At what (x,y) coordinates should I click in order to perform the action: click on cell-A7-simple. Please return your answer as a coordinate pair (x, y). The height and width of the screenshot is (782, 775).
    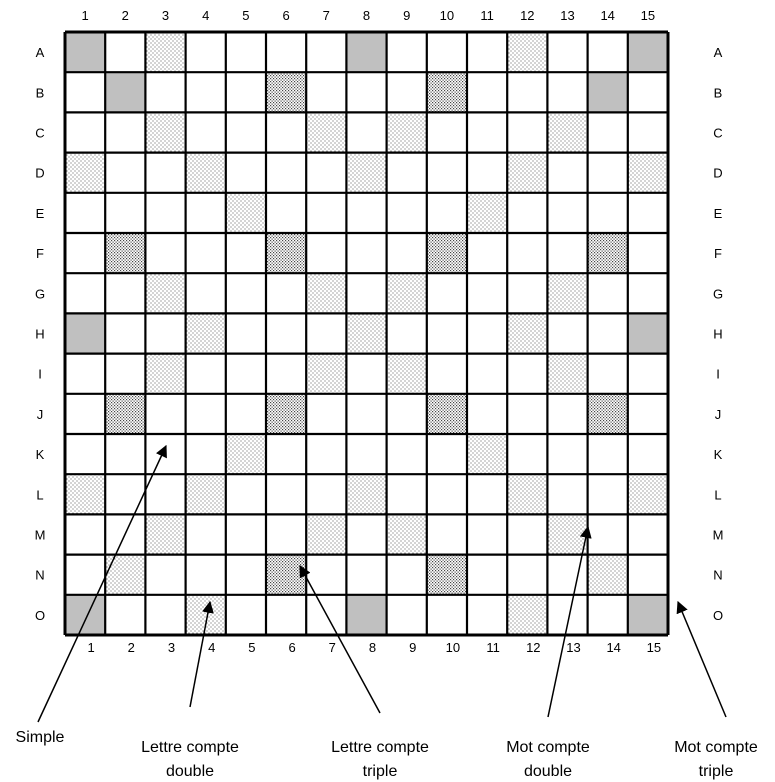
    Looking at the image, I should click on (326, 52).